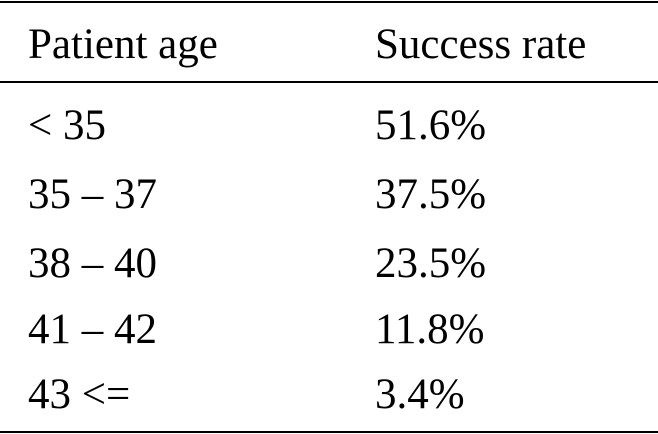  Describe the element at coordinates (67, 125) in the screenshot. I see `cell-patient-age: < 35` at that location.